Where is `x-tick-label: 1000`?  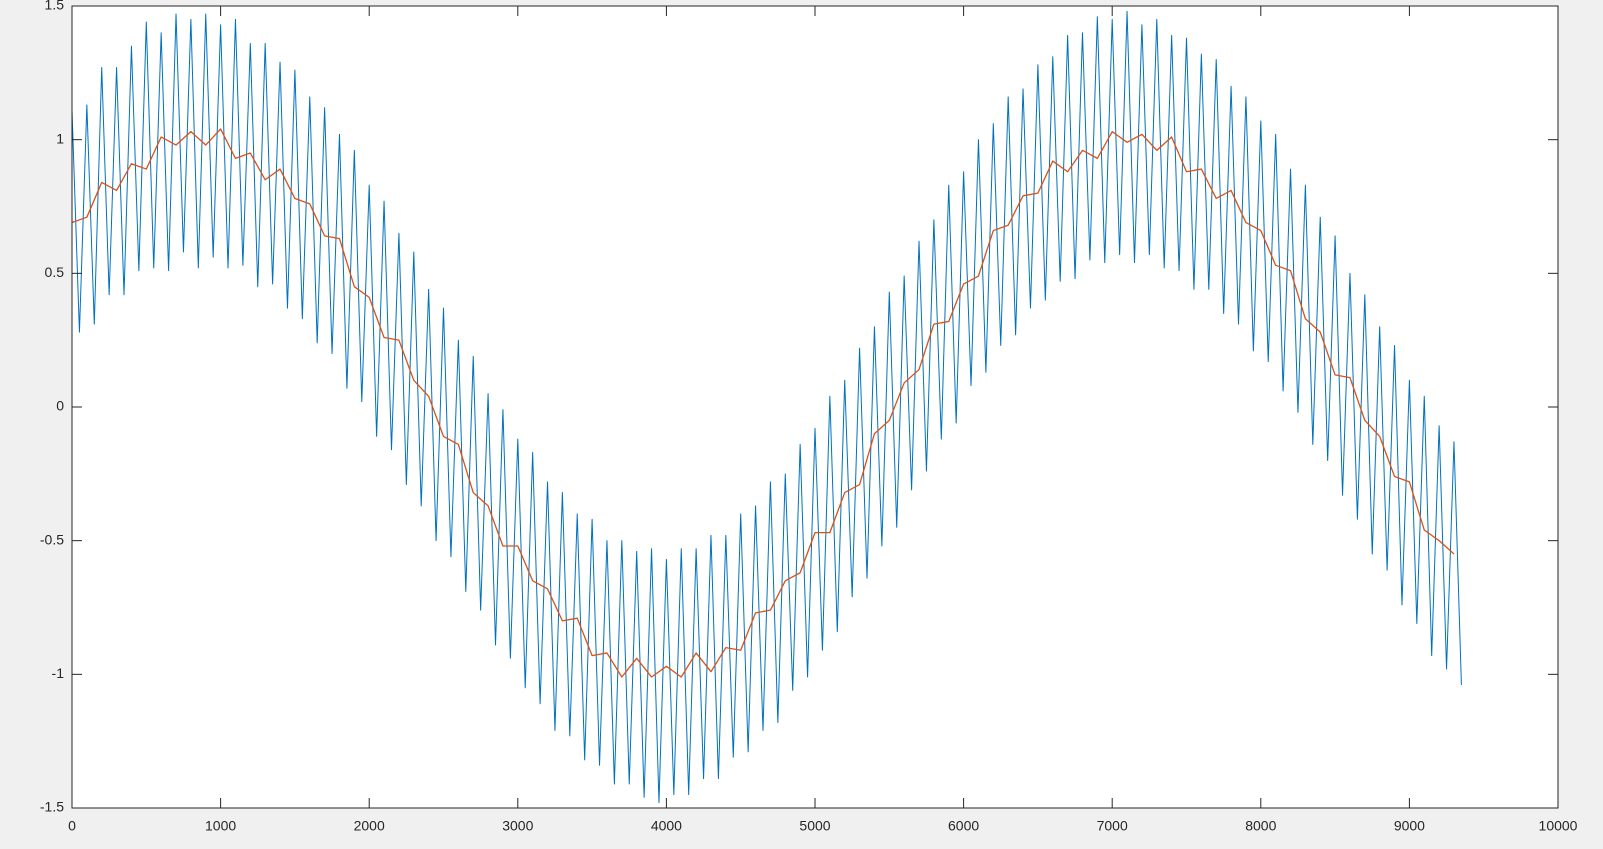 x-tick-label: 1000 is located at coordinates (220, 826).